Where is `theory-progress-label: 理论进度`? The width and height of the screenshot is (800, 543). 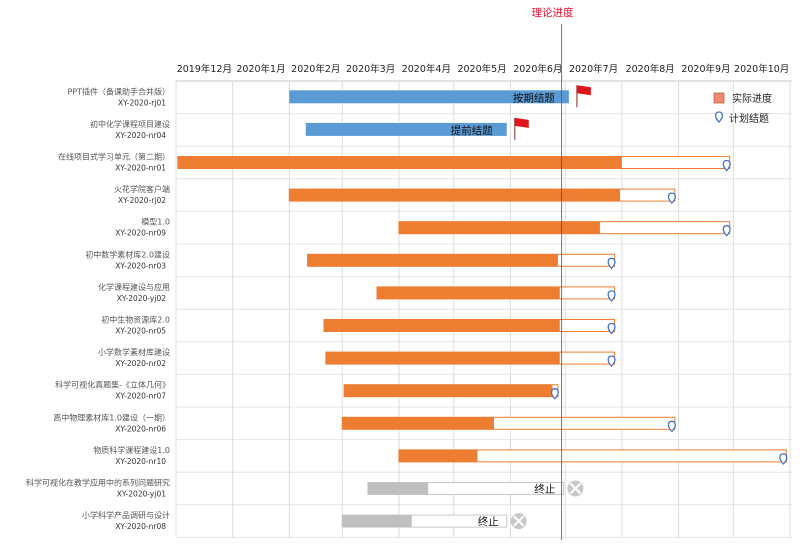 theory-progress-label: 理论进度 is located at coordinates (553, 12).